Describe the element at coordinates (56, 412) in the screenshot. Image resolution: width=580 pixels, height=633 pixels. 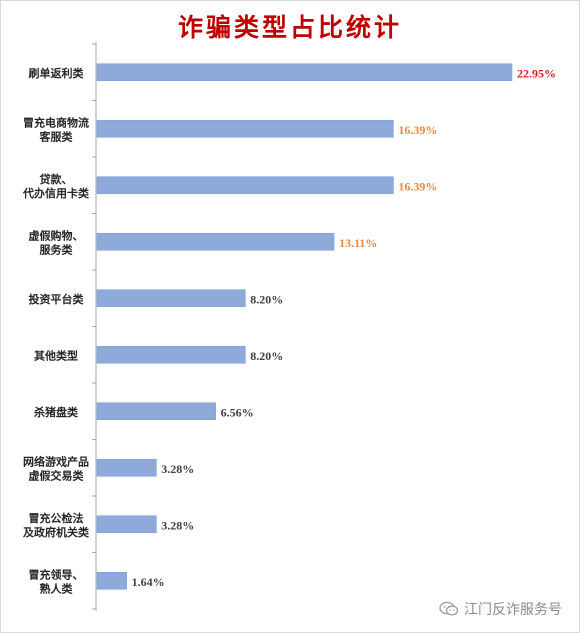
I see `category-label: 杀猪盘类` at that location.